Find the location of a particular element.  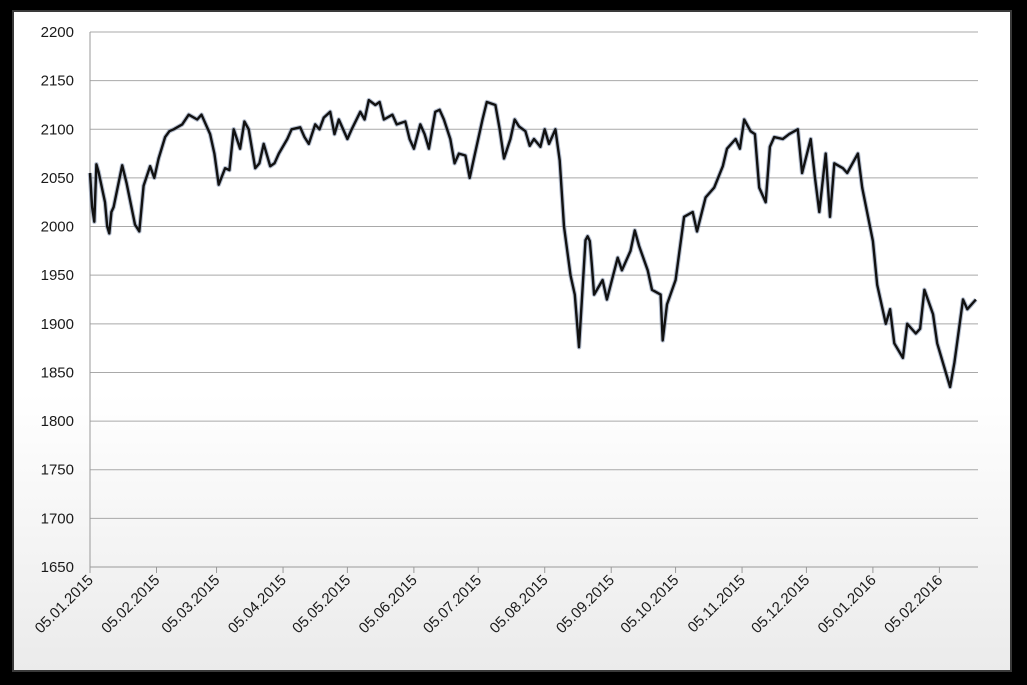

y-tick-label: 2100 is located at coordinates (57, 129).